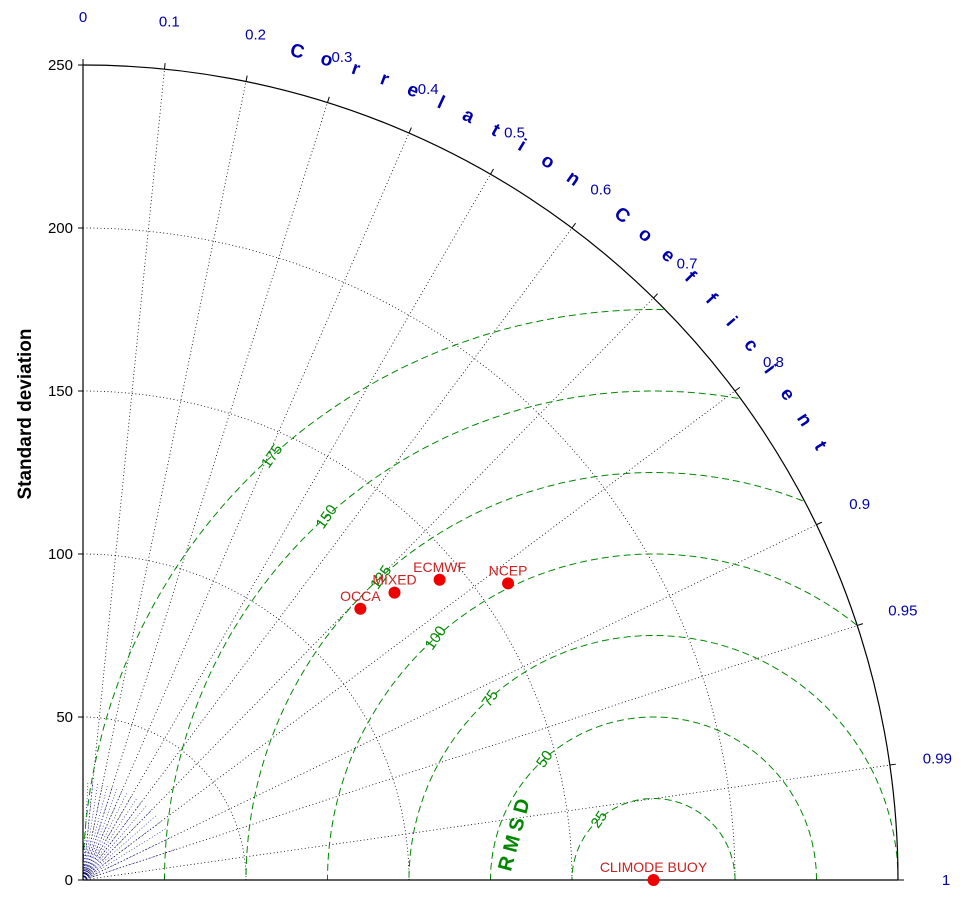  Describe the element at coordinates (64, 717) in the screenshot. I see `sd-tick-label: 50` at that location.